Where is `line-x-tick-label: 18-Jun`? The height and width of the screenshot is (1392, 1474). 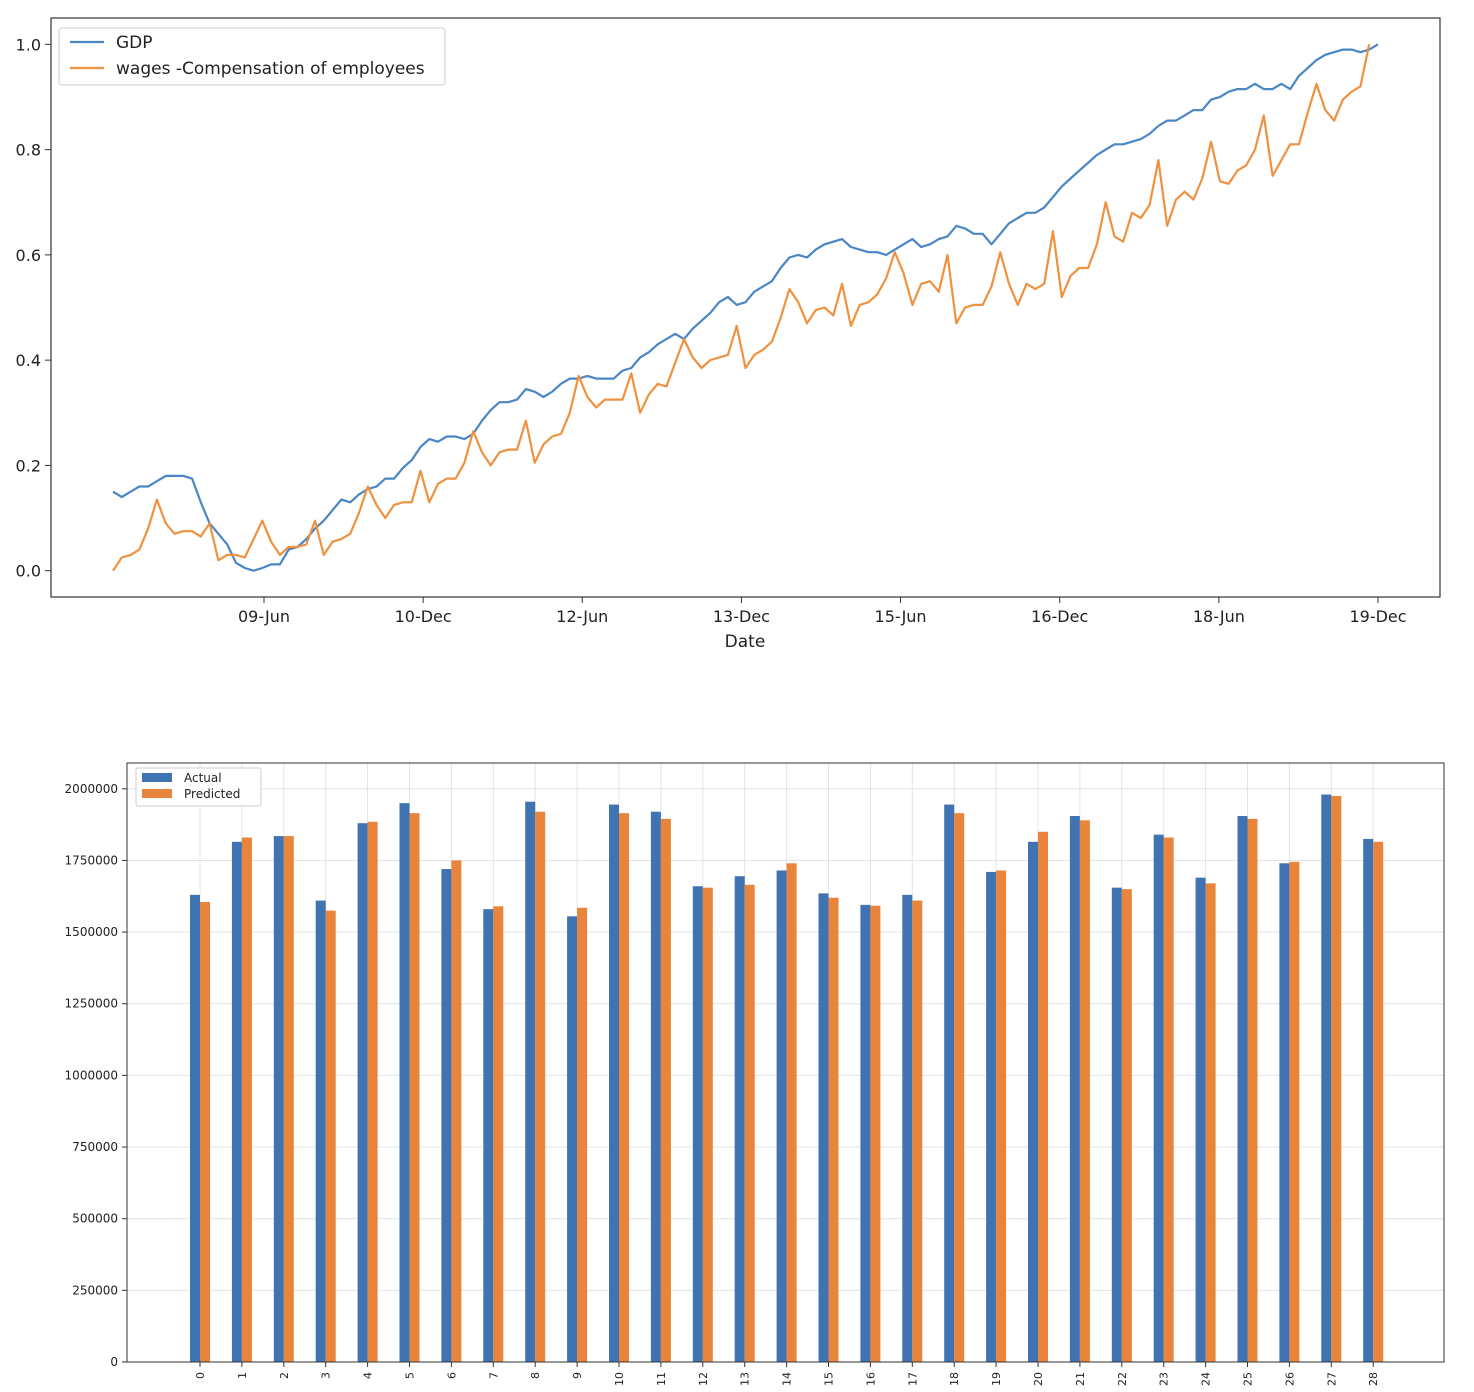
line-x-tick-label: 18-Jun is located at coordinates (1219, 616).